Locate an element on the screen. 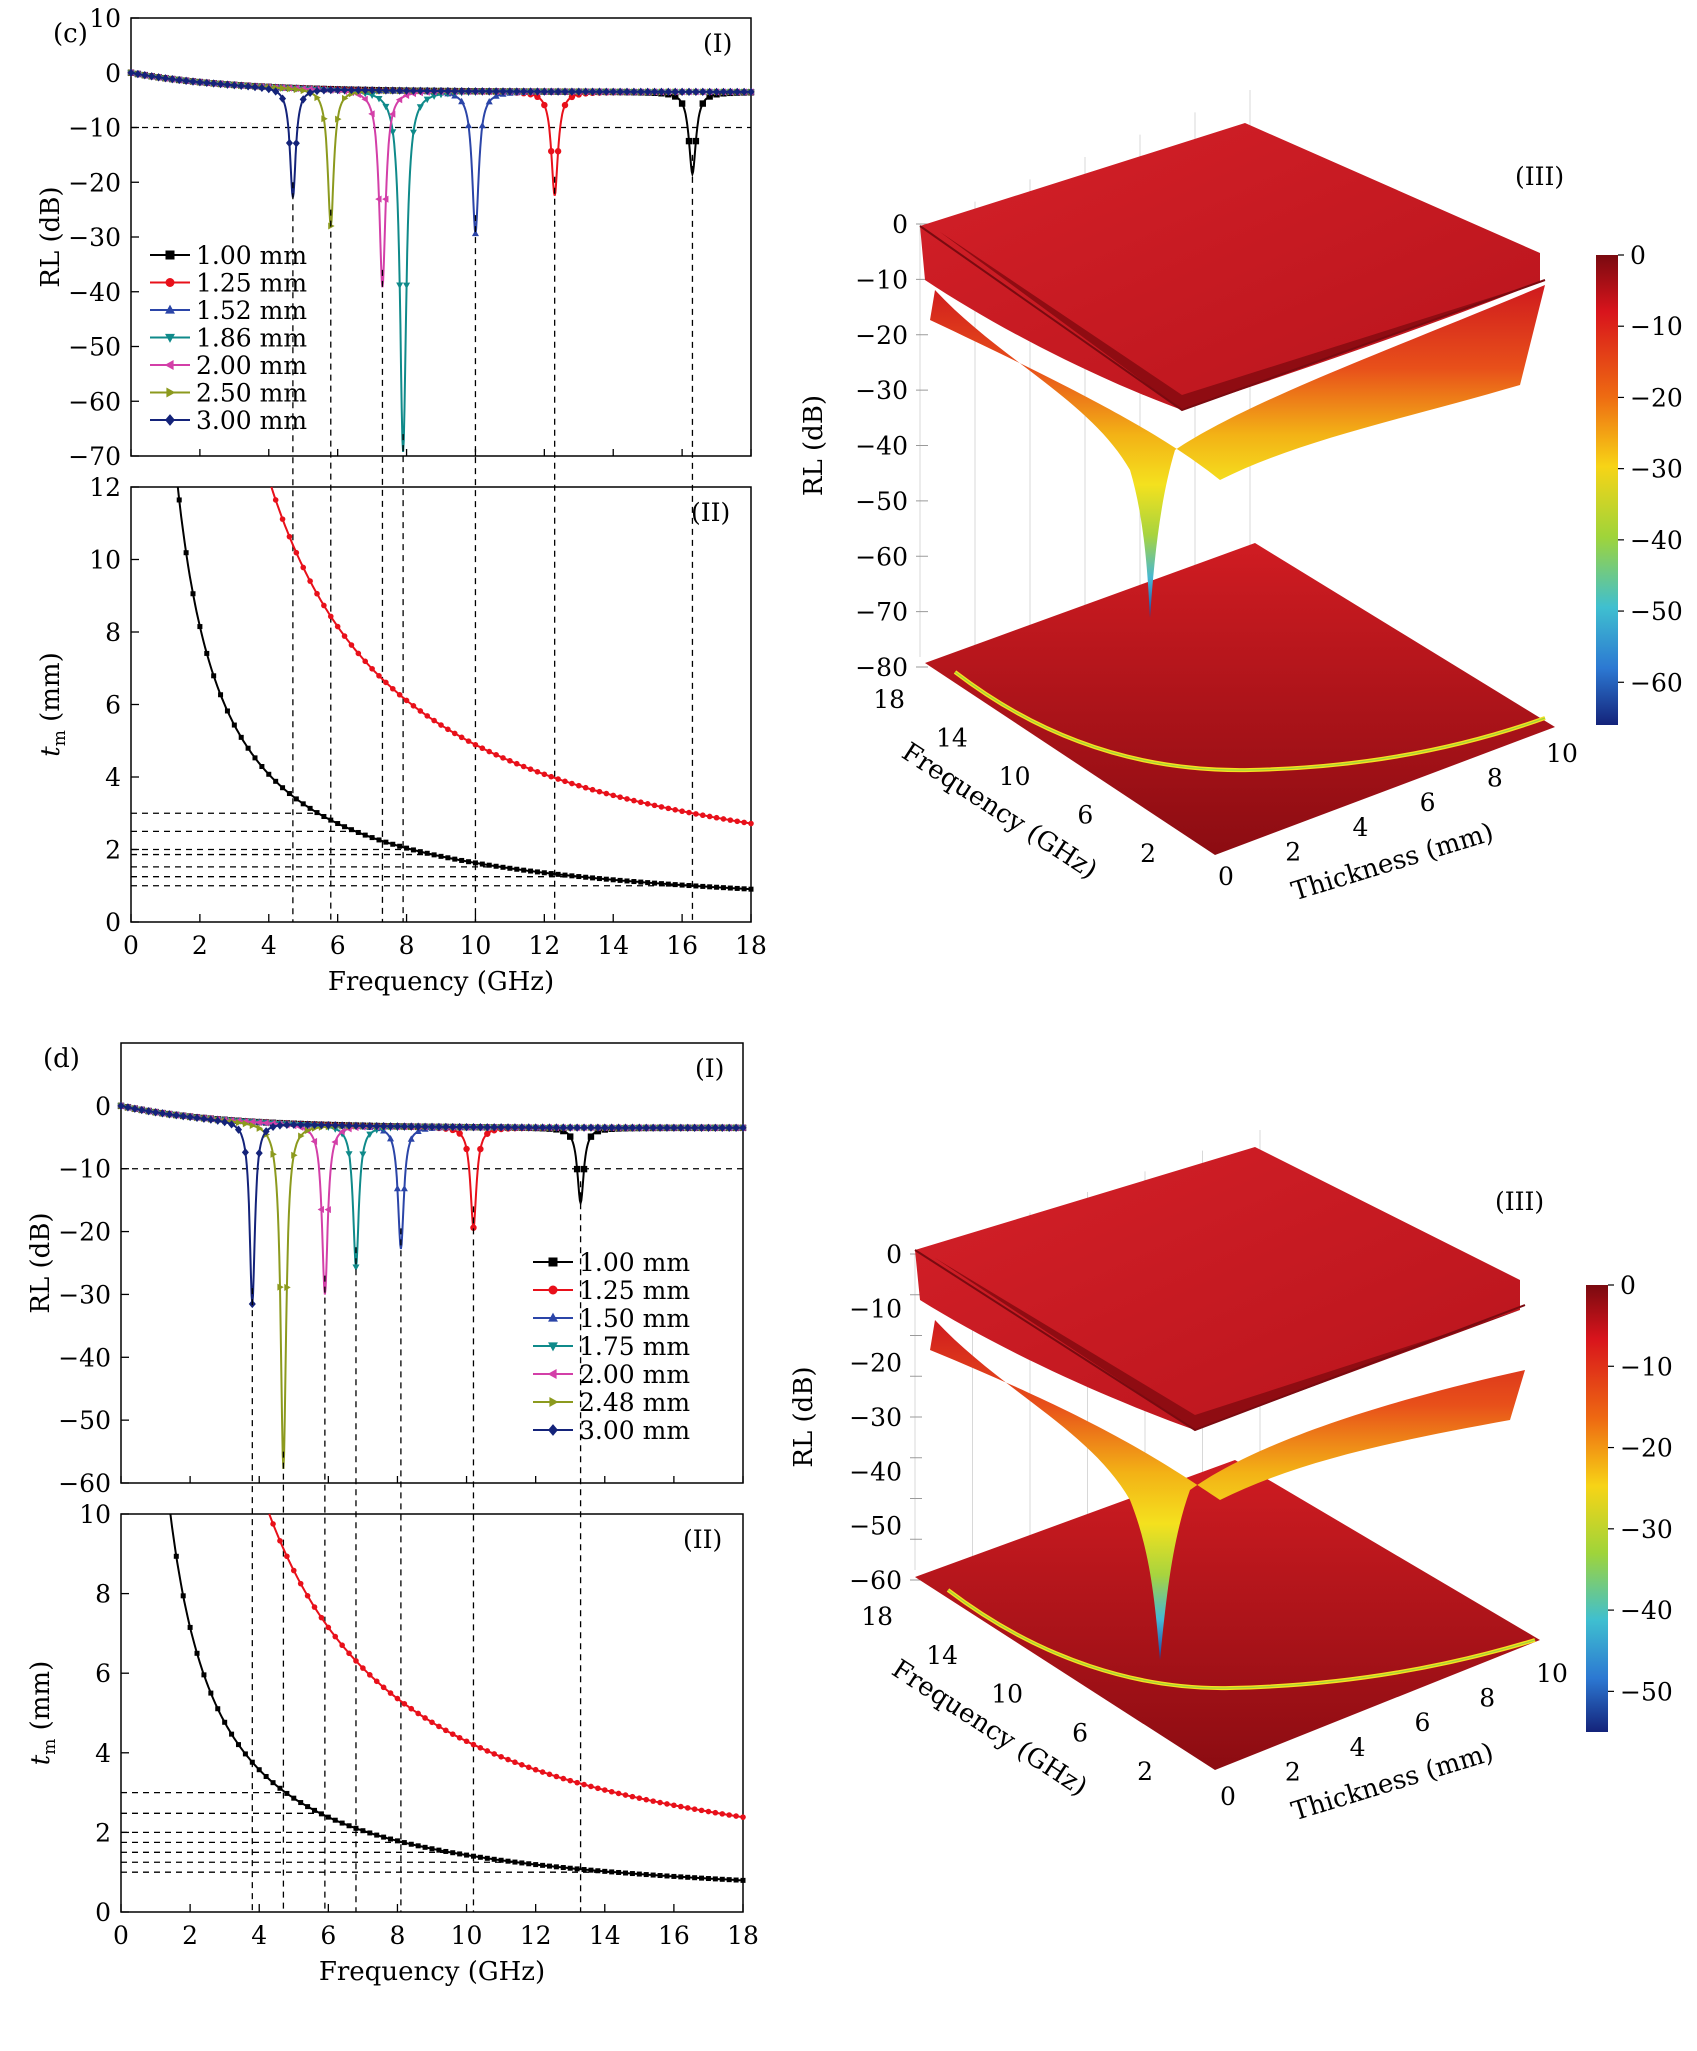  surface-xtick-label: 4 is located at coordinates (1360, 827).